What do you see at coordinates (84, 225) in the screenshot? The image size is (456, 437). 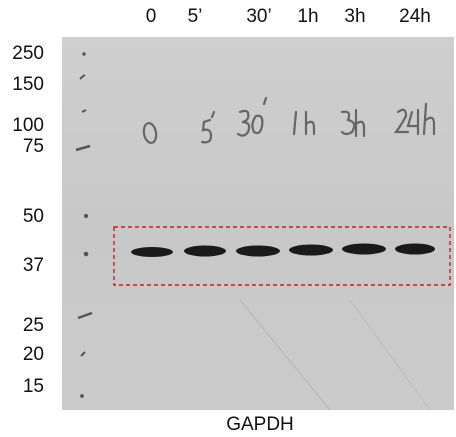 I see `ladder-marks` at bounding box center [84, 225].